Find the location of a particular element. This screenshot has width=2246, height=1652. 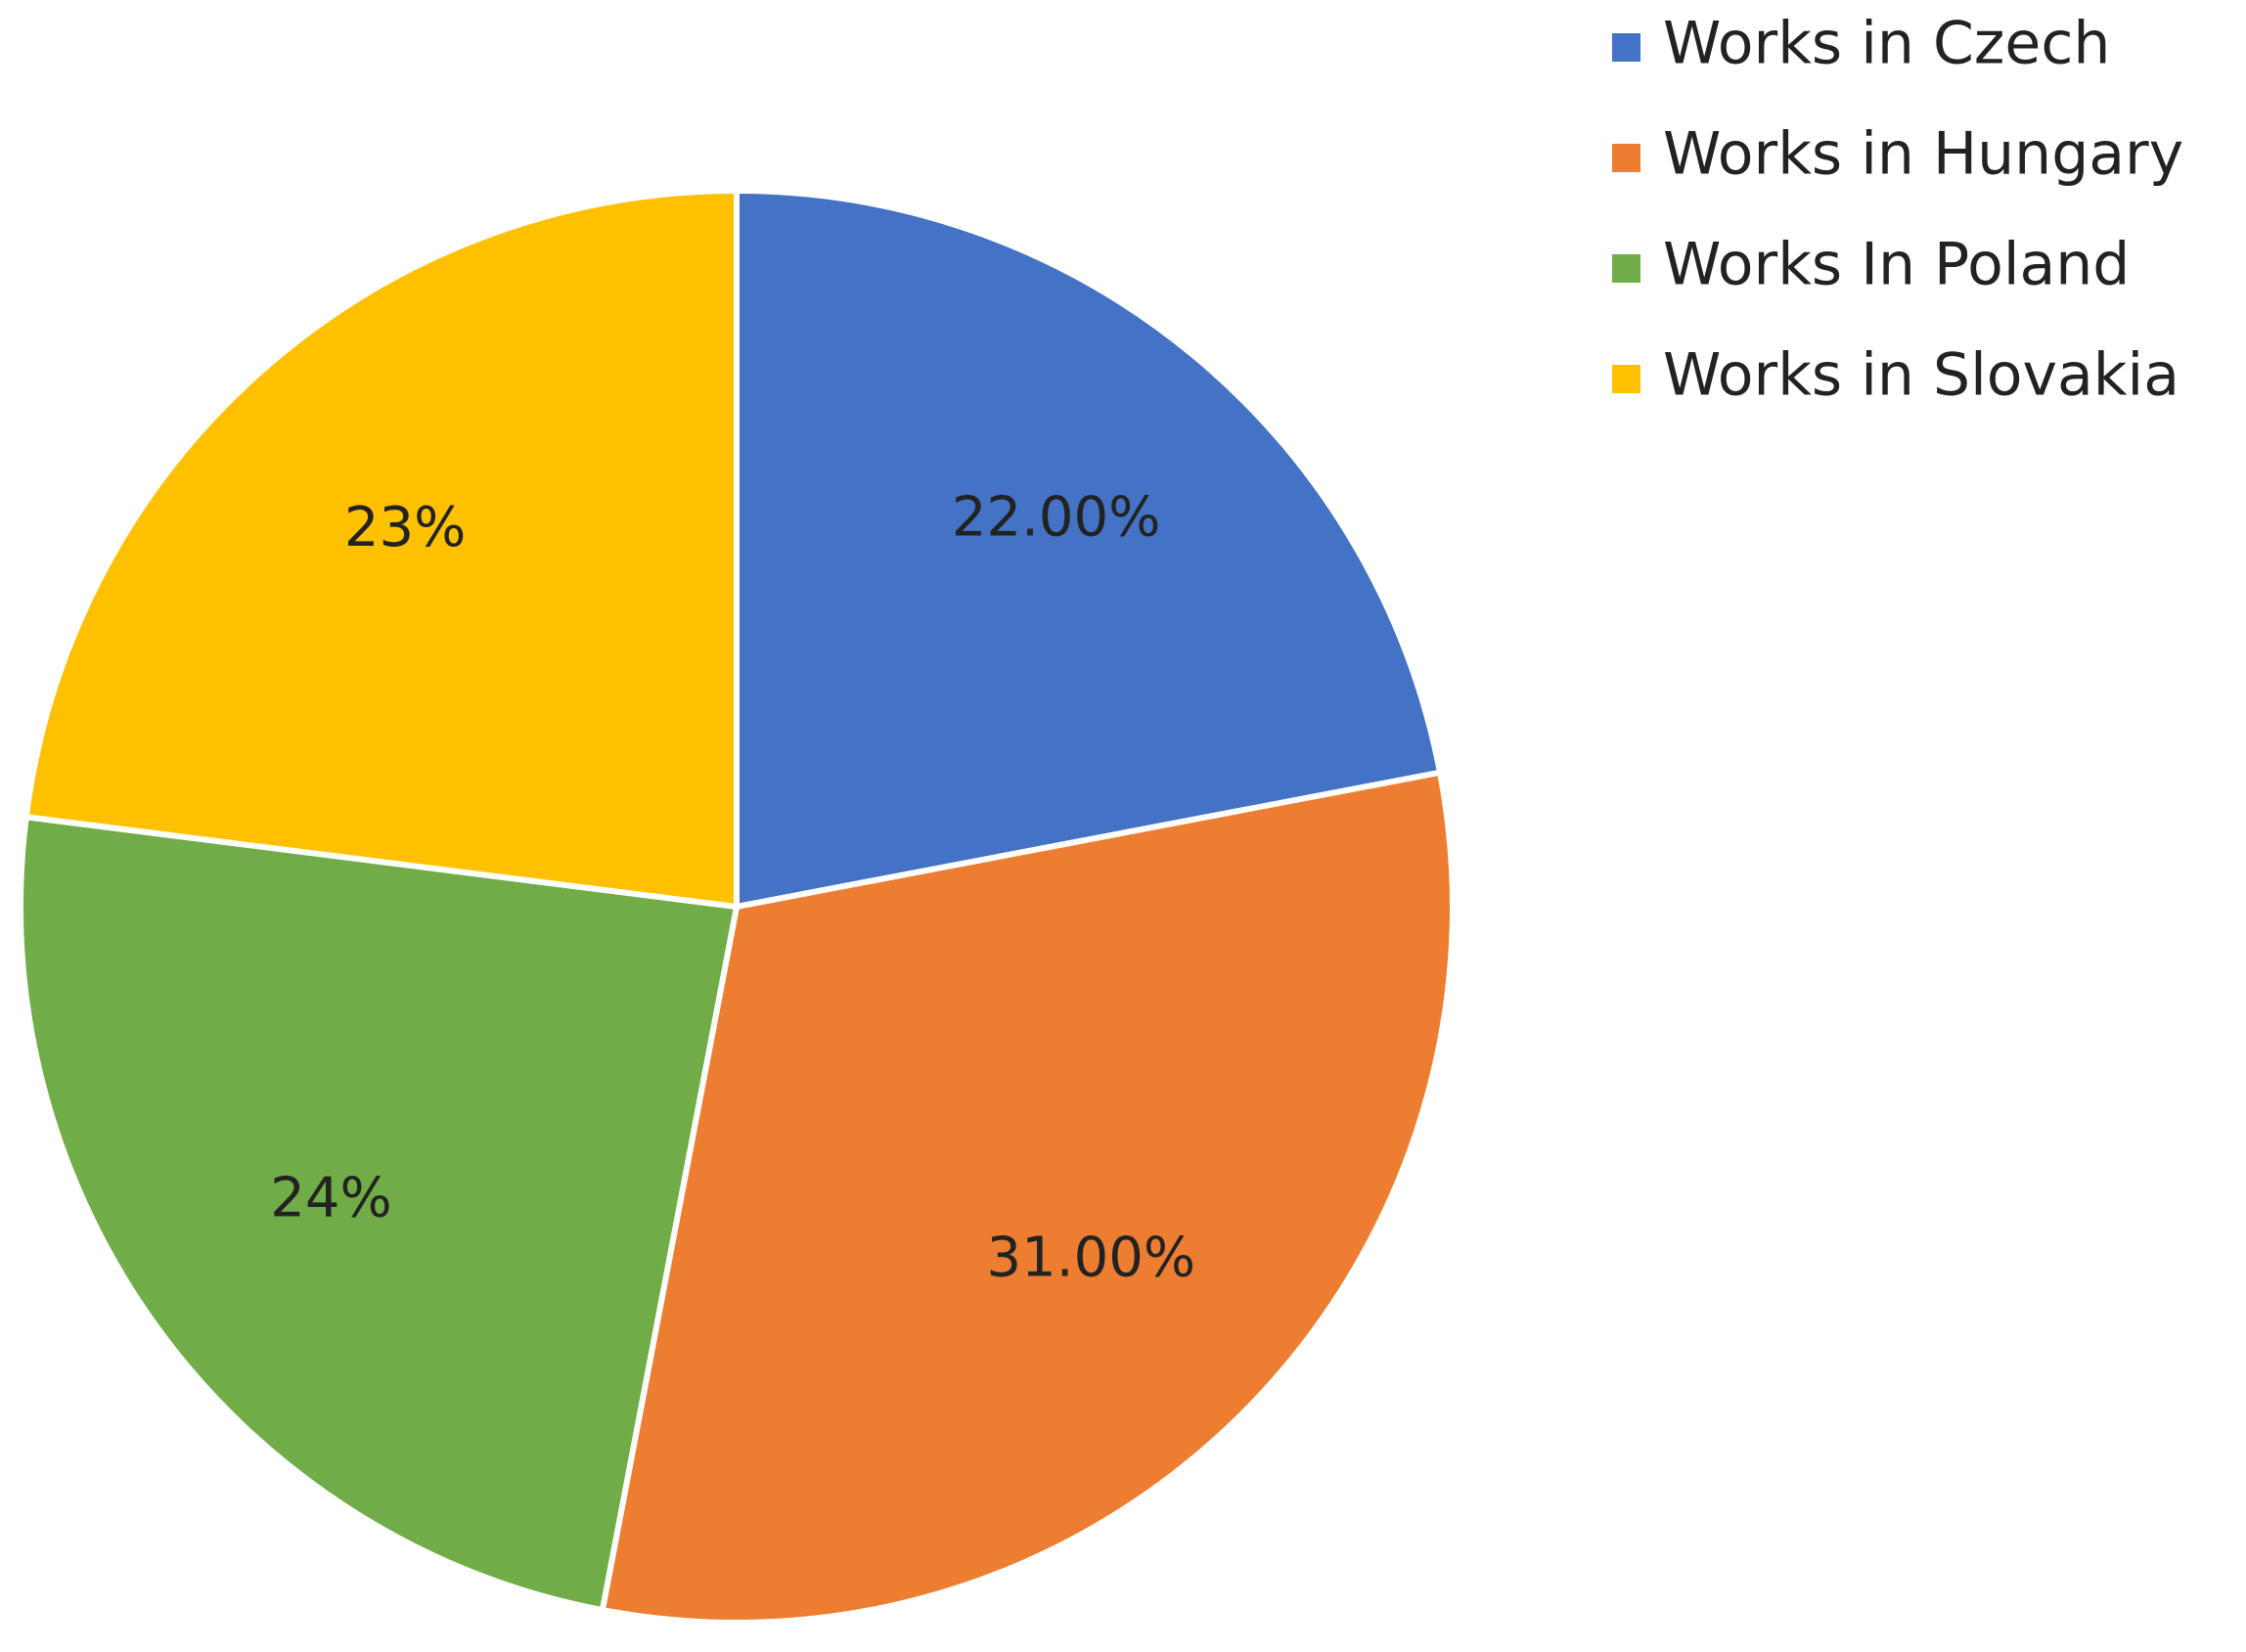

data-label: 23% is located at coordinates (405, 528).